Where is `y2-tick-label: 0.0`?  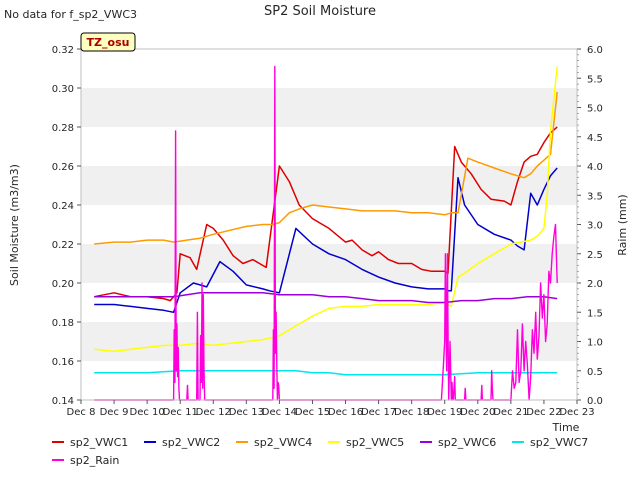 y2-tick-label: 0.0 is located at coordinates (595, 401).